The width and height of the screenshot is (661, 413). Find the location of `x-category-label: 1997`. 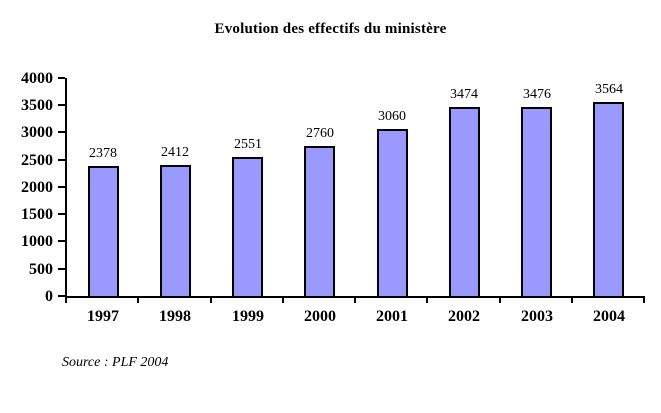

x-category-label: 1997 is located at coordinates (103, 316).